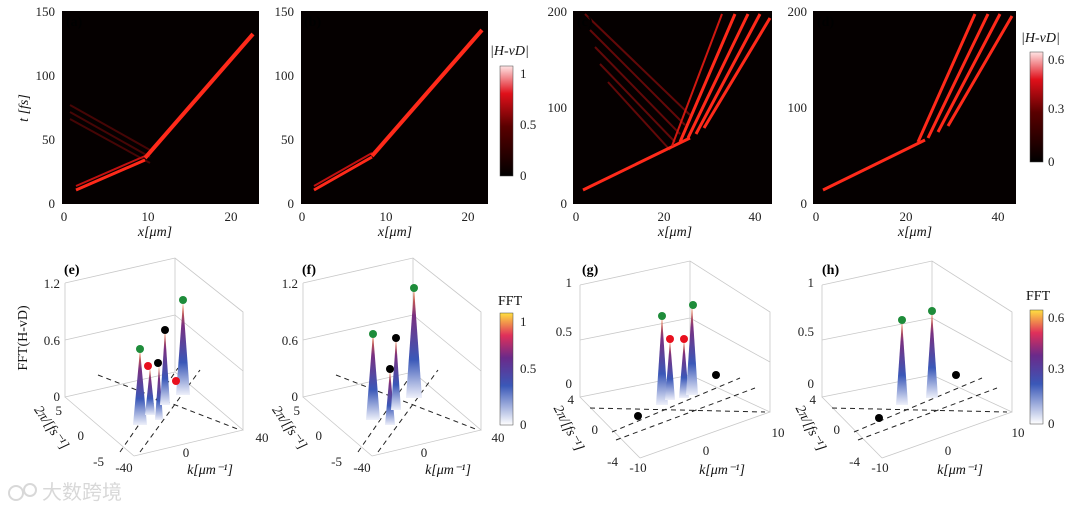 The image size is (1080, 511). I want to click on heatmap-d-beams, so click(918, 102).